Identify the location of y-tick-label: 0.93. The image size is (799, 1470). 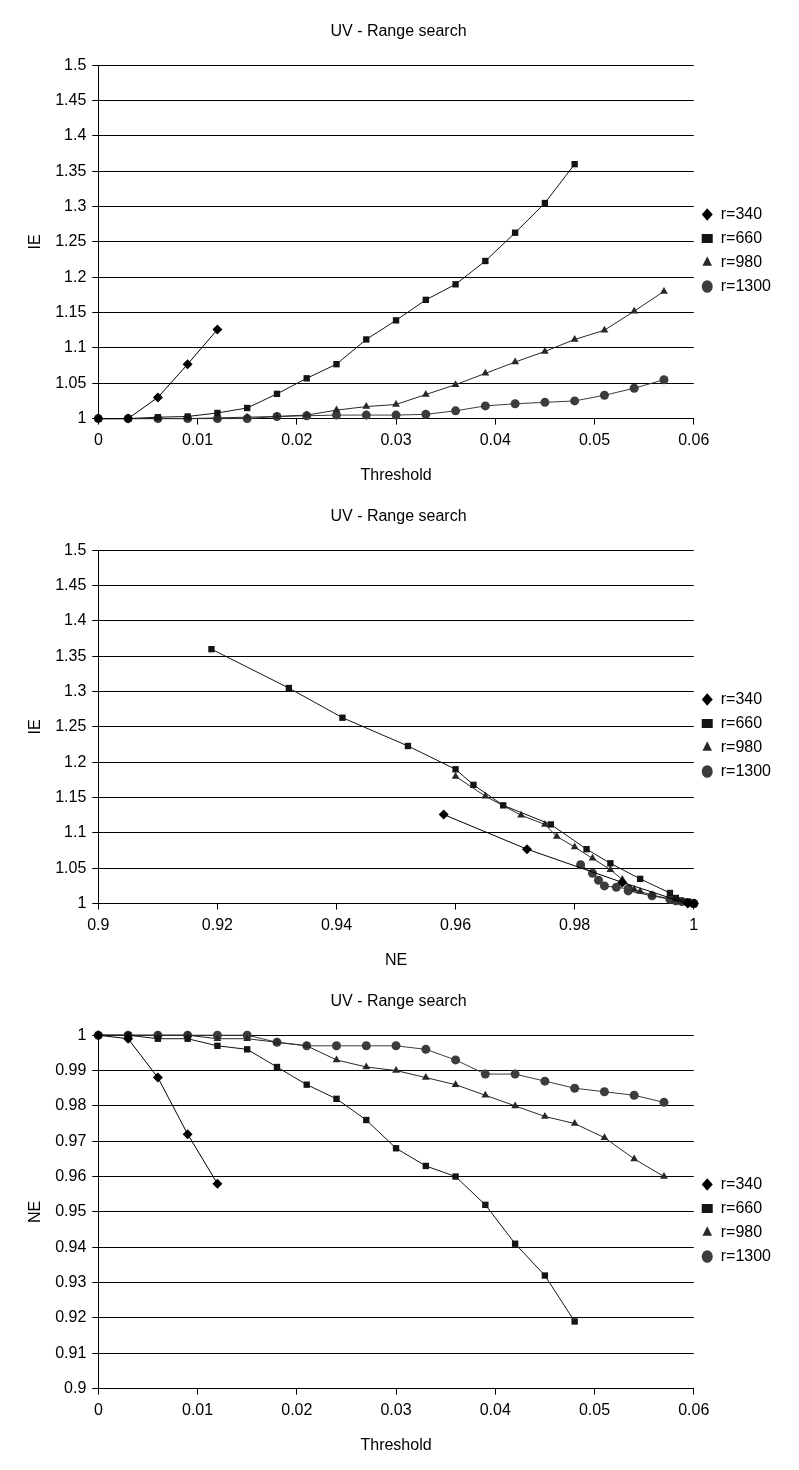
(71, 1281).